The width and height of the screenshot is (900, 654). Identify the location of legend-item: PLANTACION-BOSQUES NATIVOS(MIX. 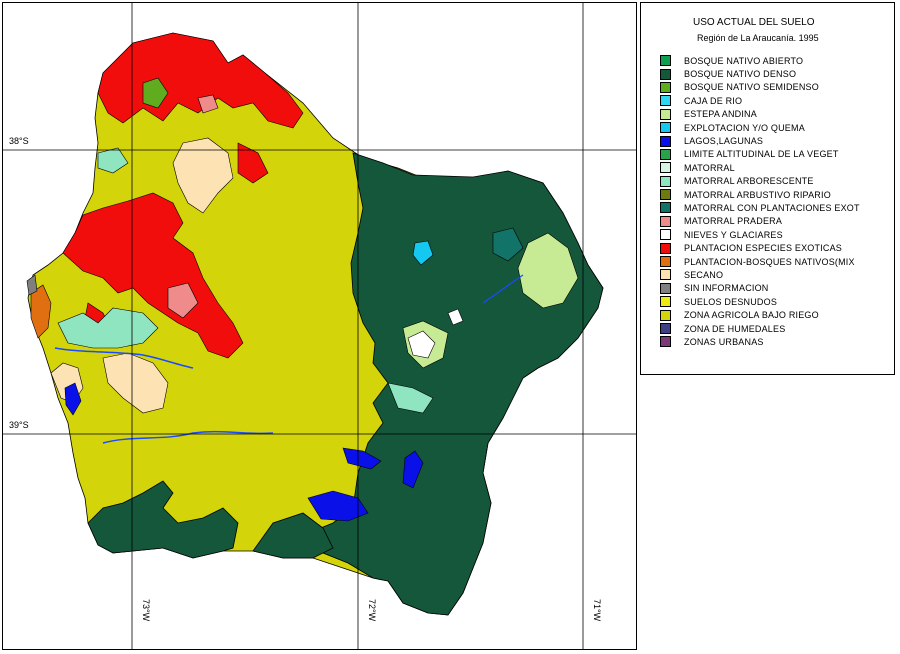
(760, 261).